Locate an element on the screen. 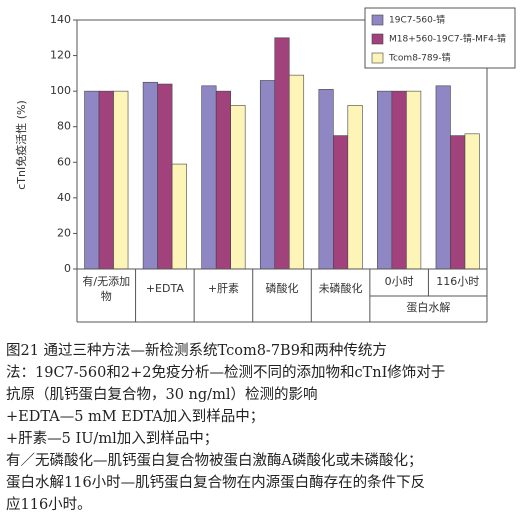  caption-line: +肝素—5 IU/ml加入到样品中； is located at coordinates (112, 439).